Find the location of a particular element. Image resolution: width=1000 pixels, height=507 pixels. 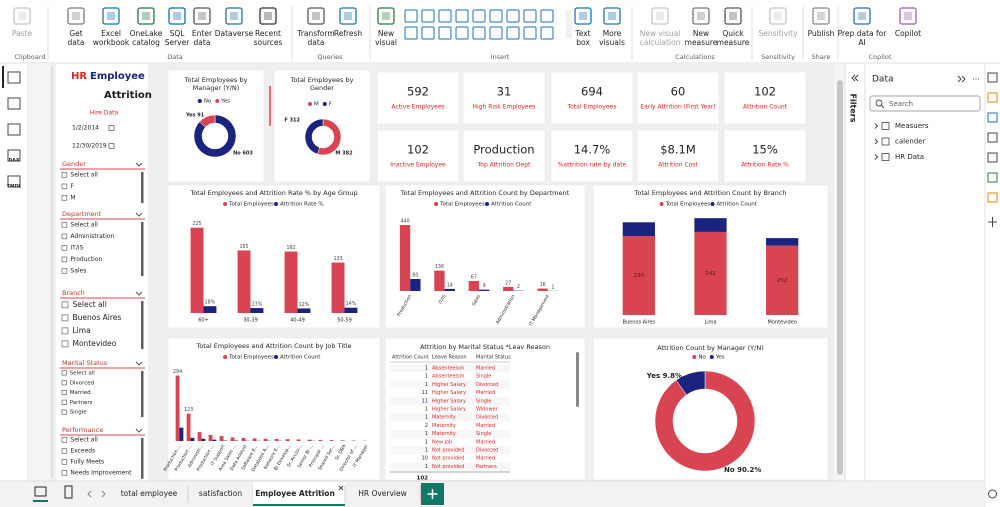

slicer-item: IT/IS is located at coordinates (76, 248).